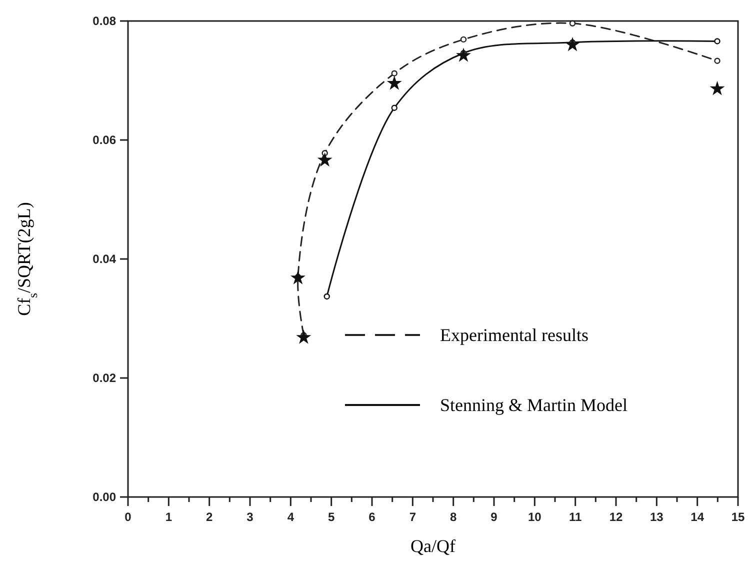 This screenshot has height=565, width=752. I want to click on x-tick-label: 5, so click(331, 517).